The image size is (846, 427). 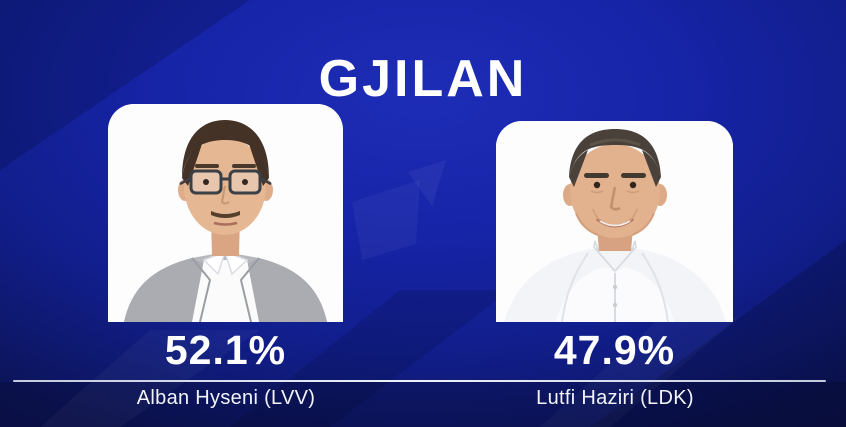 I want to click on page-title: GJILAN, so click(x=423, y=78).